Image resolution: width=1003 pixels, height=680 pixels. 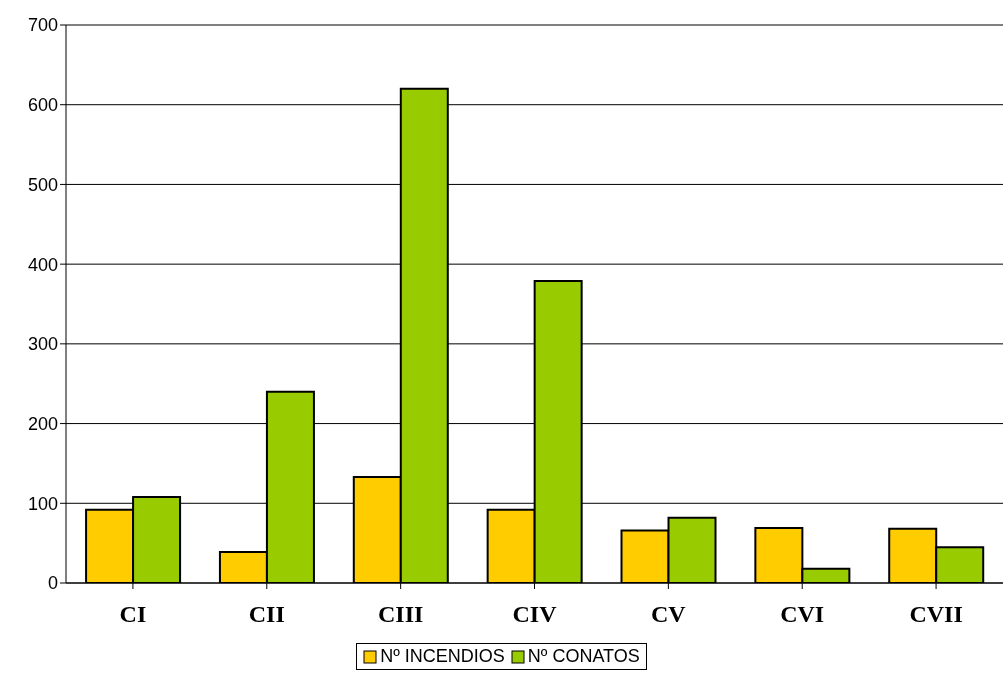 I want to click on legend-label: Nº INCENDIOS, so click(x=442, y=656).